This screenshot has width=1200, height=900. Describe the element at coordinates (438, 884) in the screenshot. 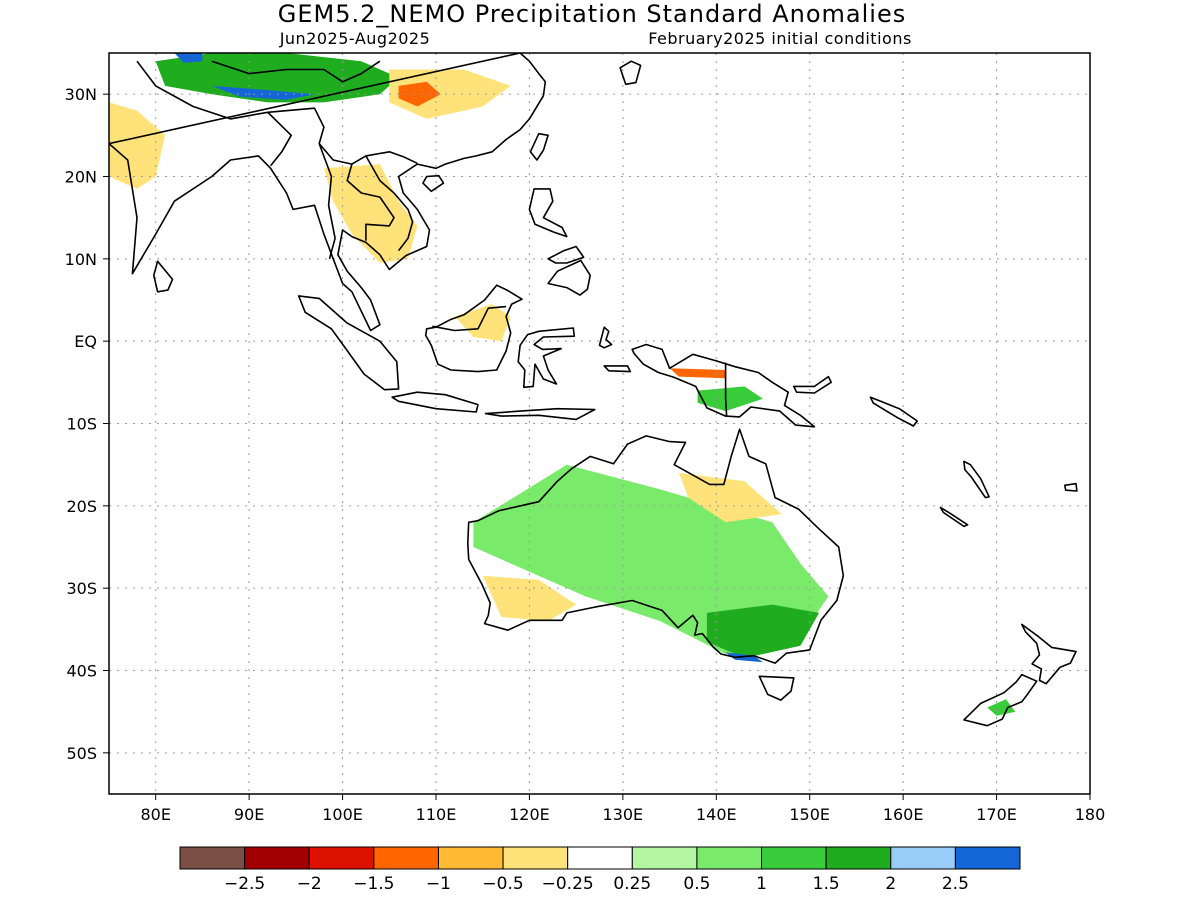

I see `colorbar-label: −1` at that location.